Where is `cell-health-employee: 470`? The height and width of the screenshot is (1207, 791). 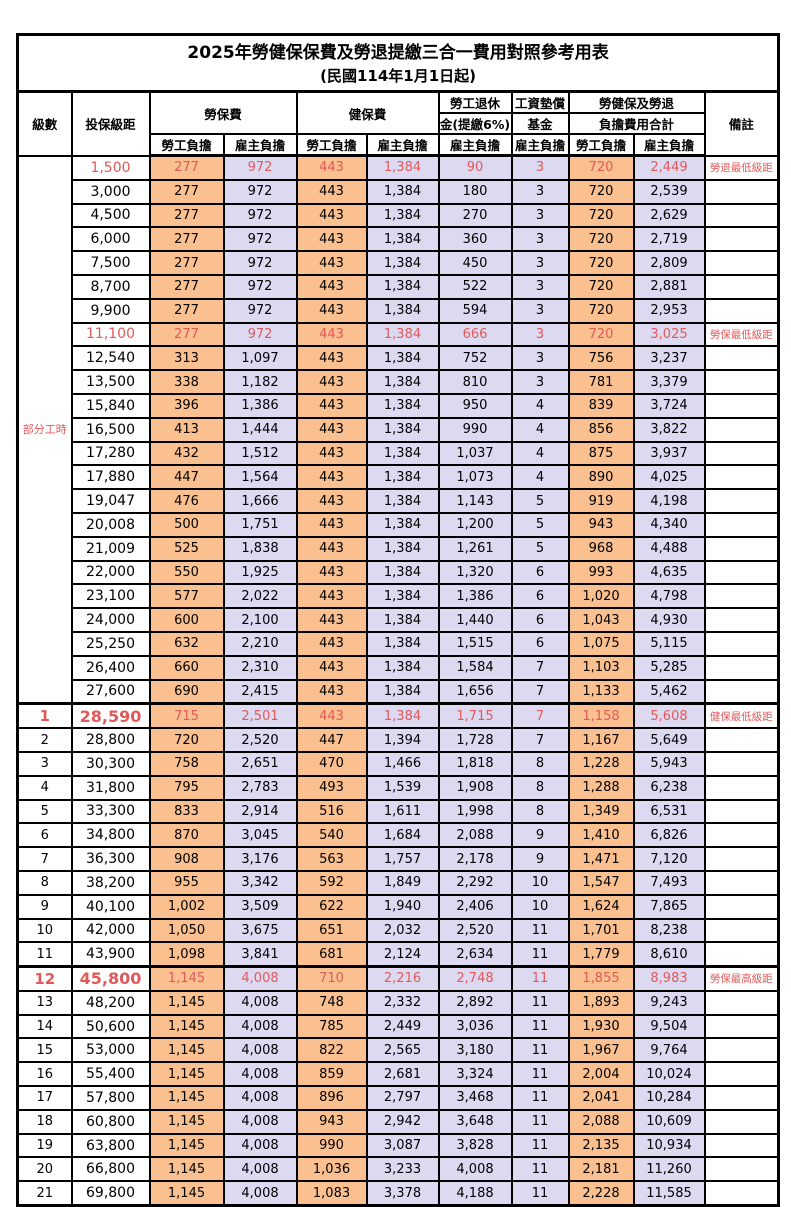
cell-health-employee: 470 is located at coordinates (331, 763).